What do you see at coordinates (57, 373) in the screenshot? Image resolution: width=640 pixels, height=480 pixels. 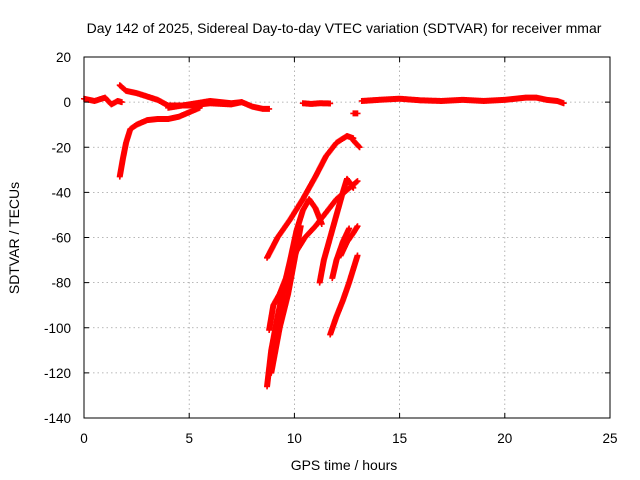 I see `y-tick-label: -120` at bounding box center [57, 373].